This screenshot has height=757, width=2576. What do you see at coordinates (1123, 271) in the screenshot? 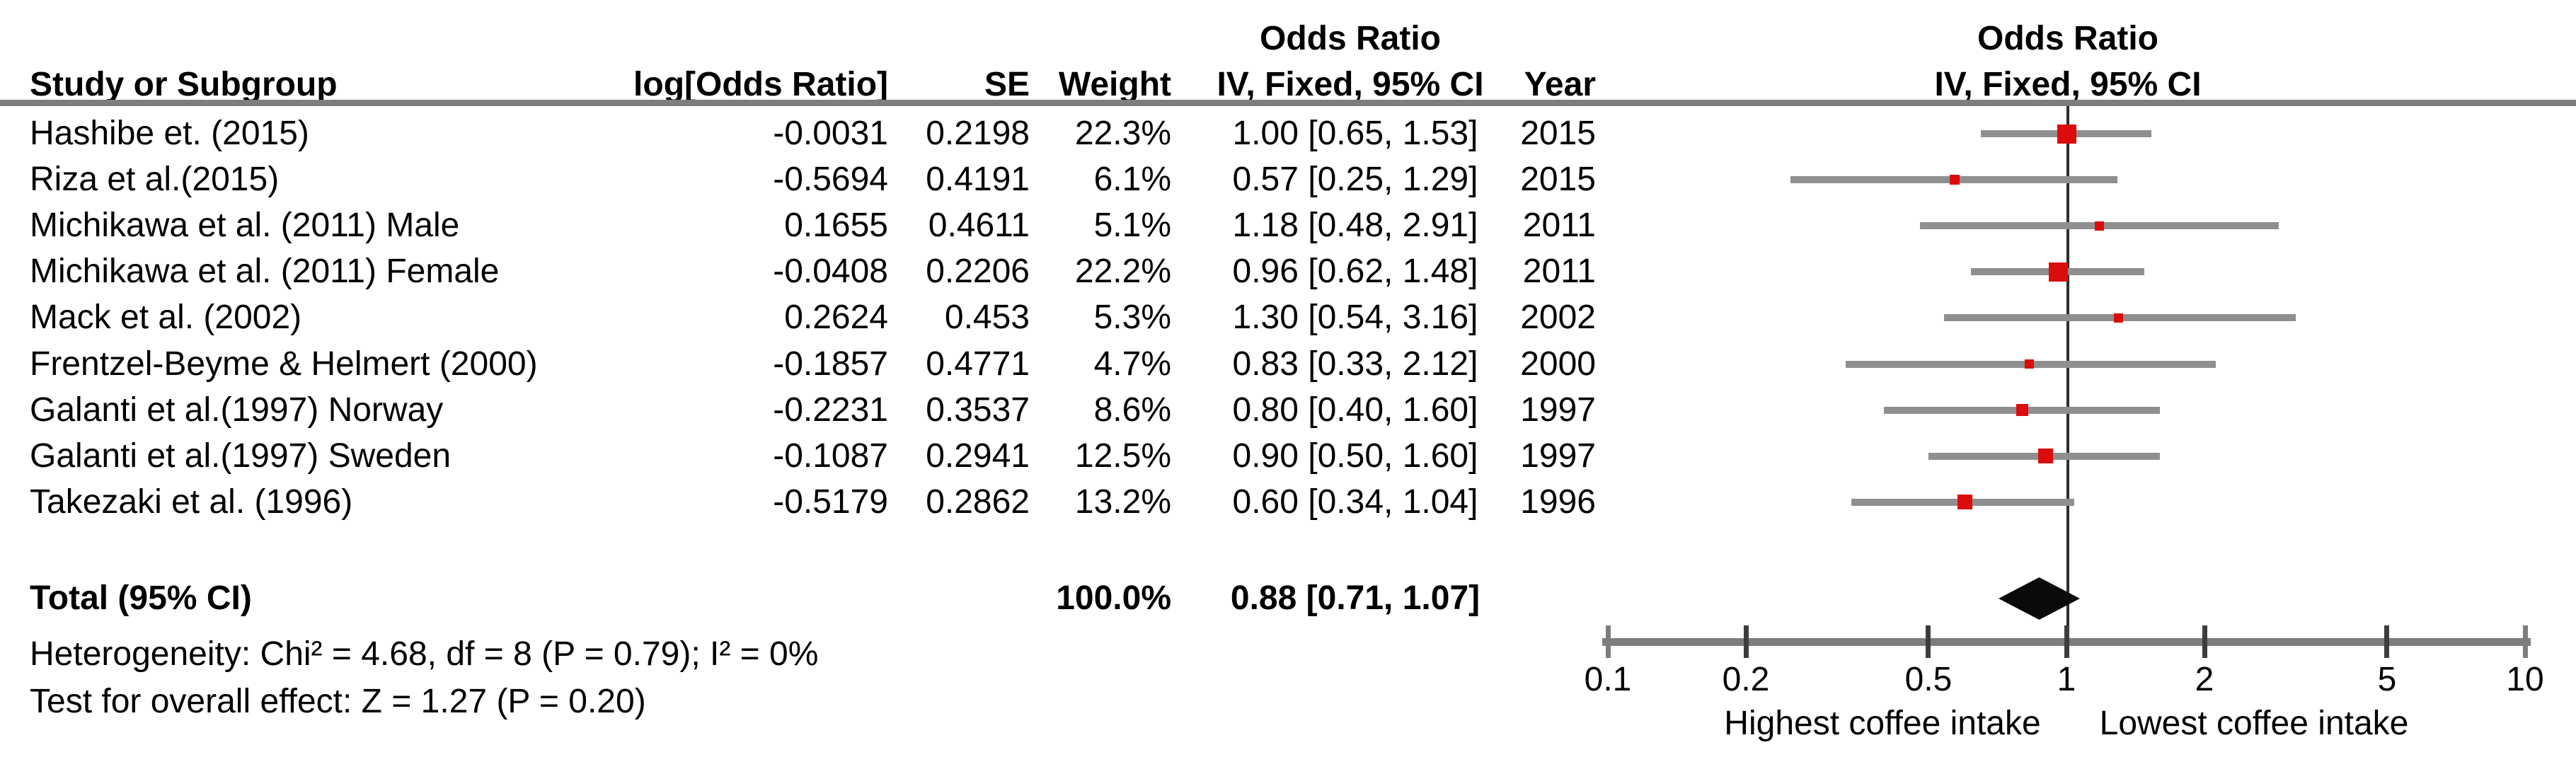
I see `weight-value: 22.2%` at bounding box center [1123, 271].